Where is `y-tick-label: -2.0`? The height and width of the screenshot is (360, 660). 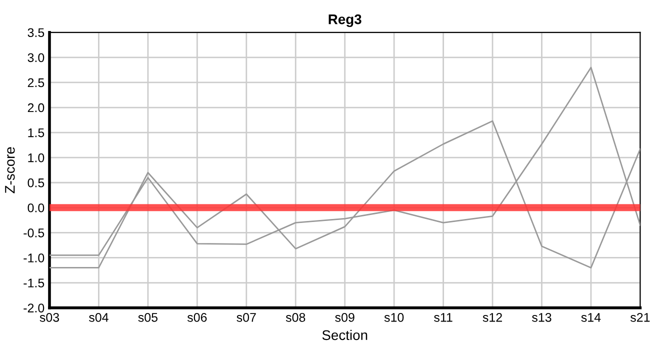 y-tick-label: -2.0 is located at coordinates (34, 308).